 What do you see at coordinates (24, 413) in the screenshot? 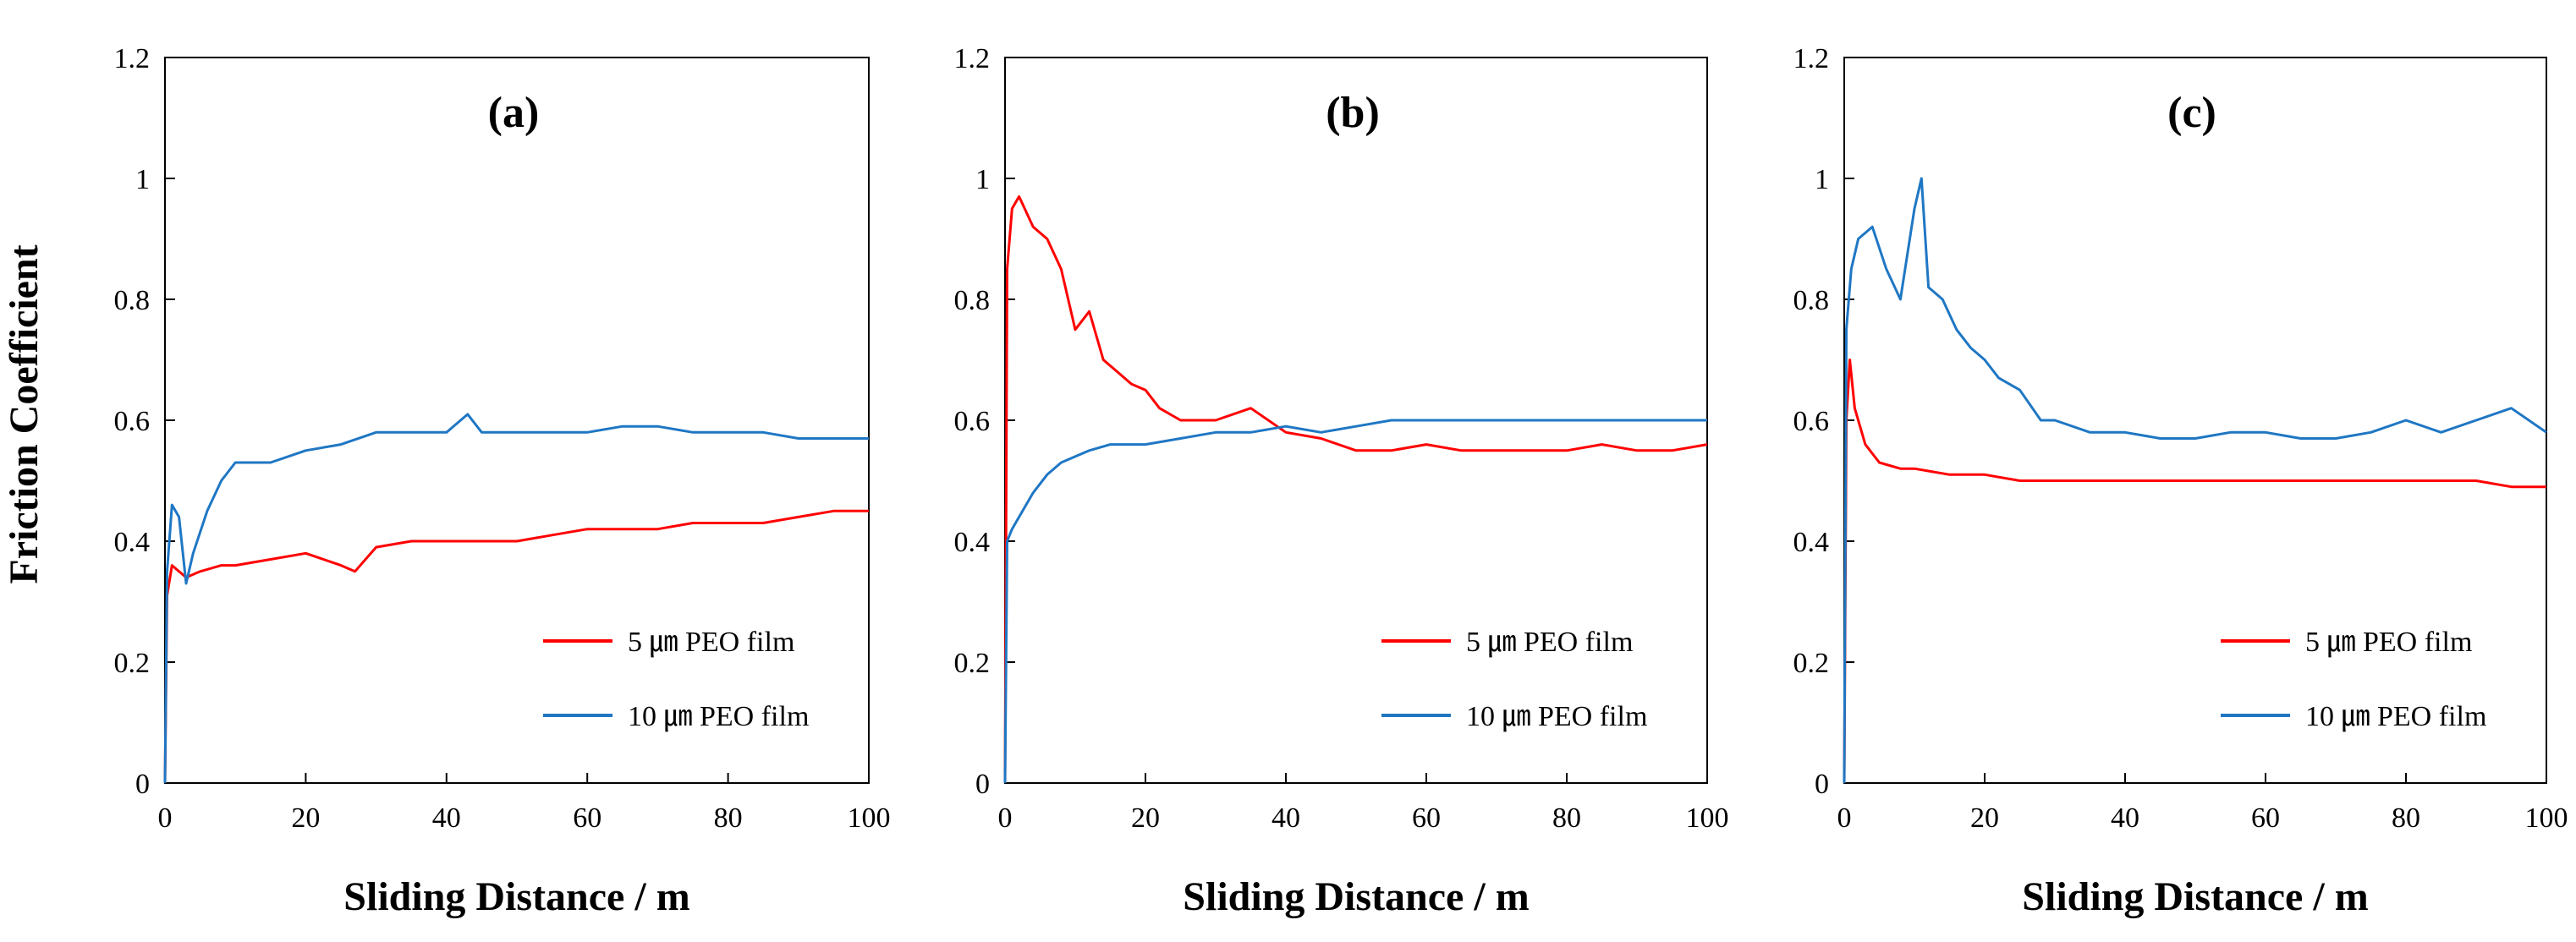
I see `y-axis-title: Friction Coefficient` at bounding box center [24, 413].